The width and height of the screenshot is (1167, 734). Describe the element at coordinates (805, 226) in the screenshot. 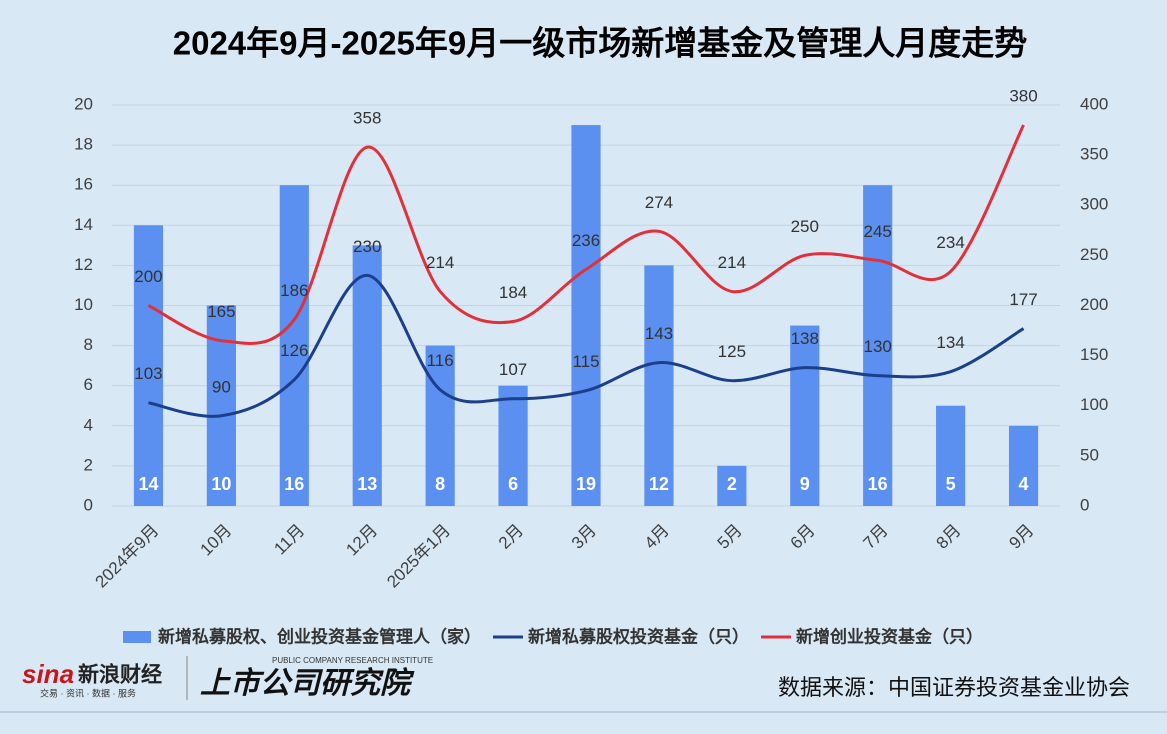

I see `data-label: 250` at that location.